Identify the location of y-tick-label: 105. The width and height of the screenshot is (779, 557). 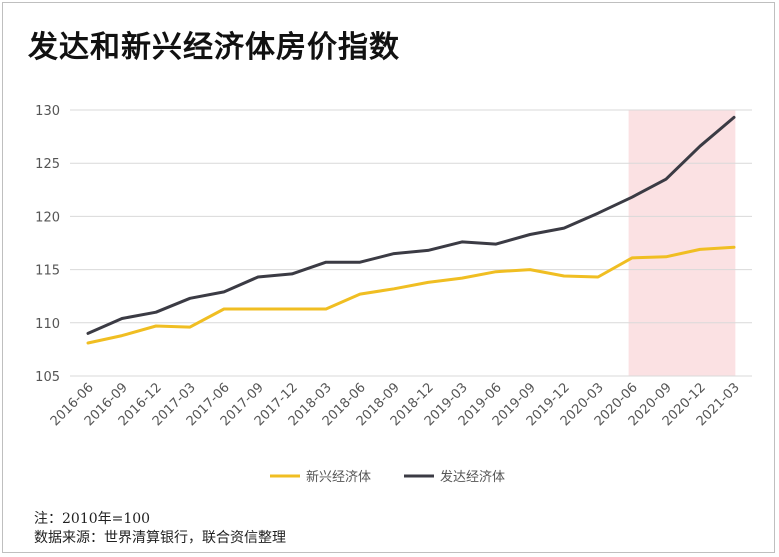
(47, 377).